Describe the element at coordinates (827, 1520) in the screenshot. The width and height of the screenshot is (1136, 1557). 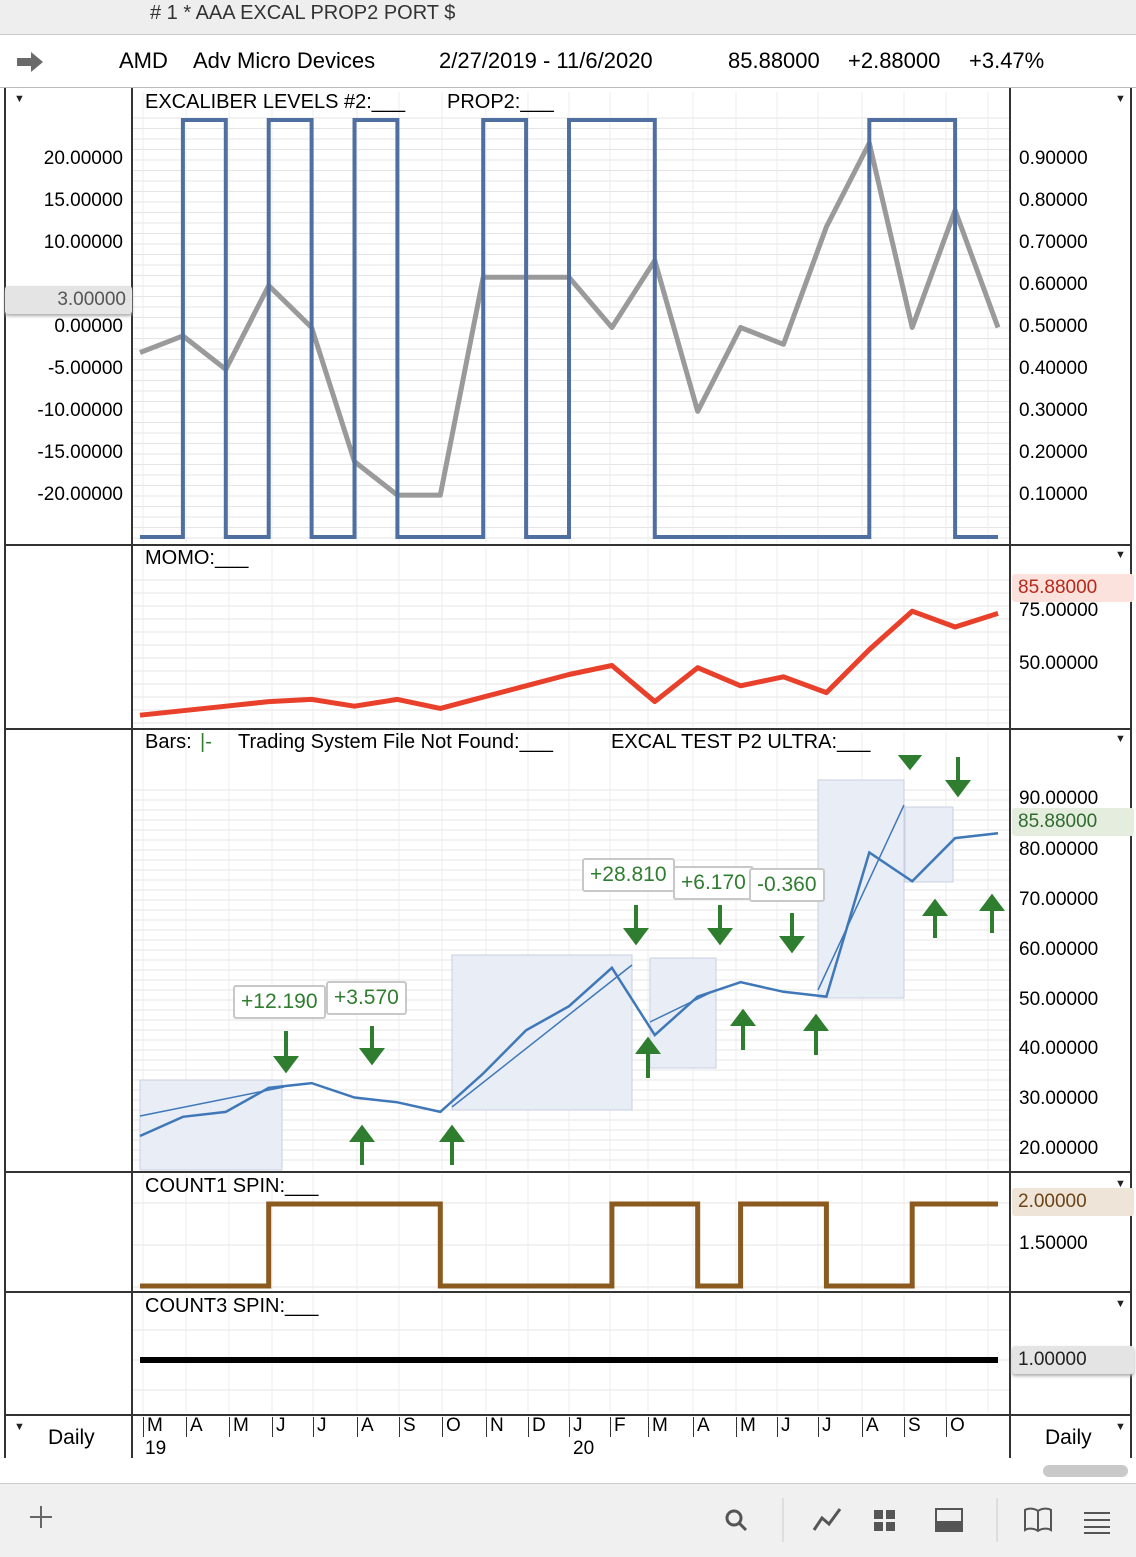
I see `line-chart-icon` at that location.